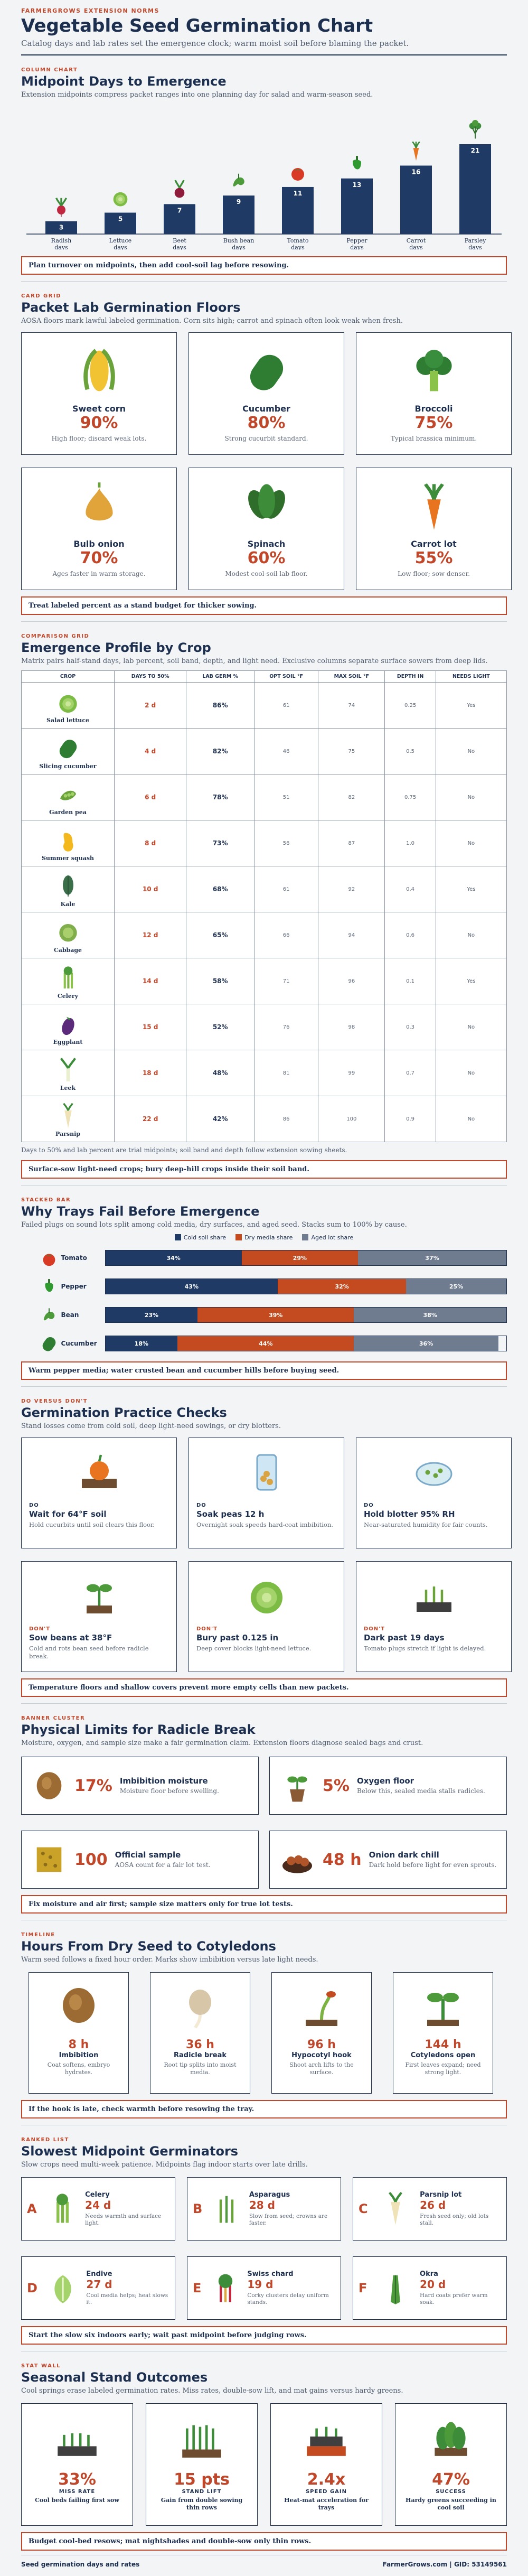 The height and width of the screenshot is (2576, 528). Describe the element at coordinates (357, 240) in the screenshot. I see `x-tick-label: Pepper` at that location.